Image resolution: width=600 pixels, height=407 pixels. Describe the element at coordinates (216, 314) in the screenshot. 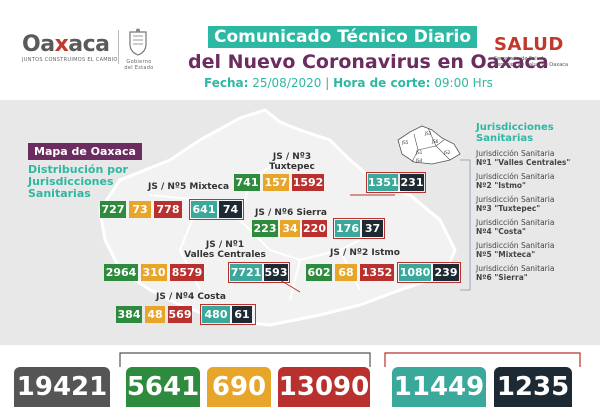

I see `stat-teal: 480` at that location.